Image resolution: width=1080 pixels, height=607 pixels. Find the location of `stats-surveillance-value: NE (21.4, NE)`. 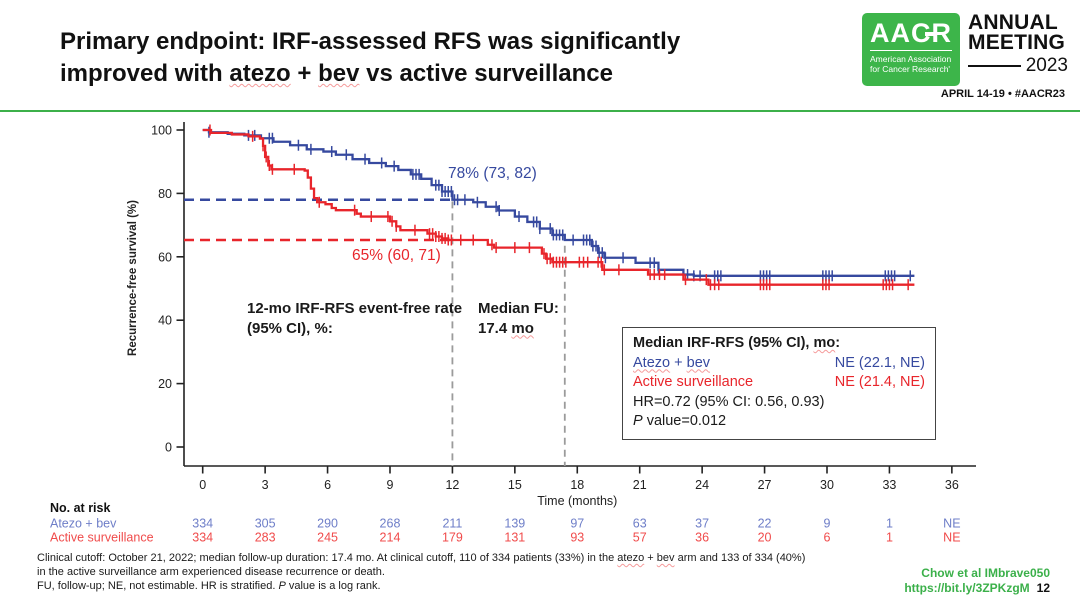

stats-surveillance-value: NE (21.4, NE) is located at coordinates (879, 382).